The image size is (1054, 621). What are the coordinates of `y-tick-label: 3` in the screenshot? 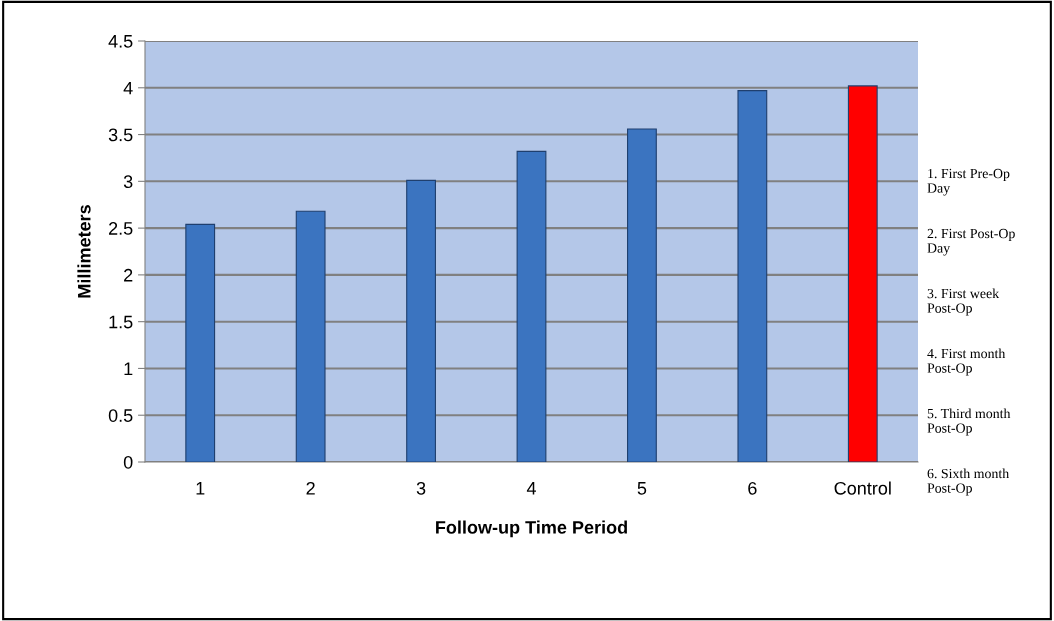 It's located at (128, 182).